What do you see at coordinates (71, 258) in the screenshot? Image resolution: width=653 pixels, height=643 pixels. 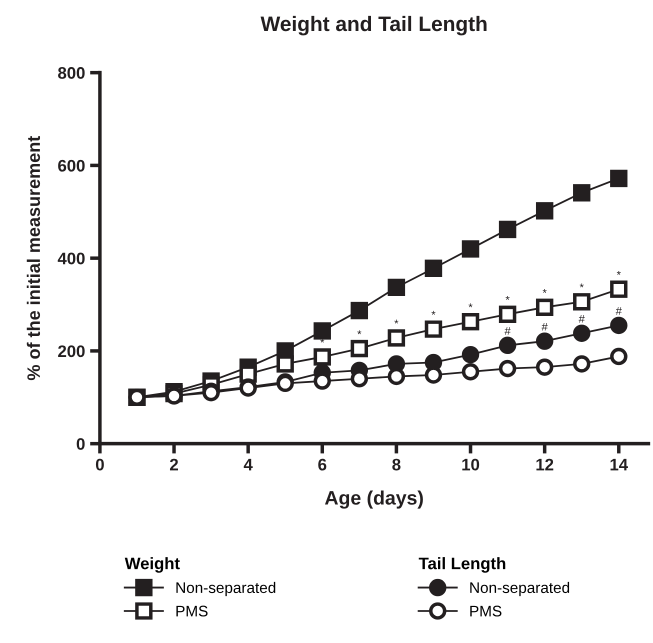 I see `y-tick-label: 400` at bounding box center [71, 258].